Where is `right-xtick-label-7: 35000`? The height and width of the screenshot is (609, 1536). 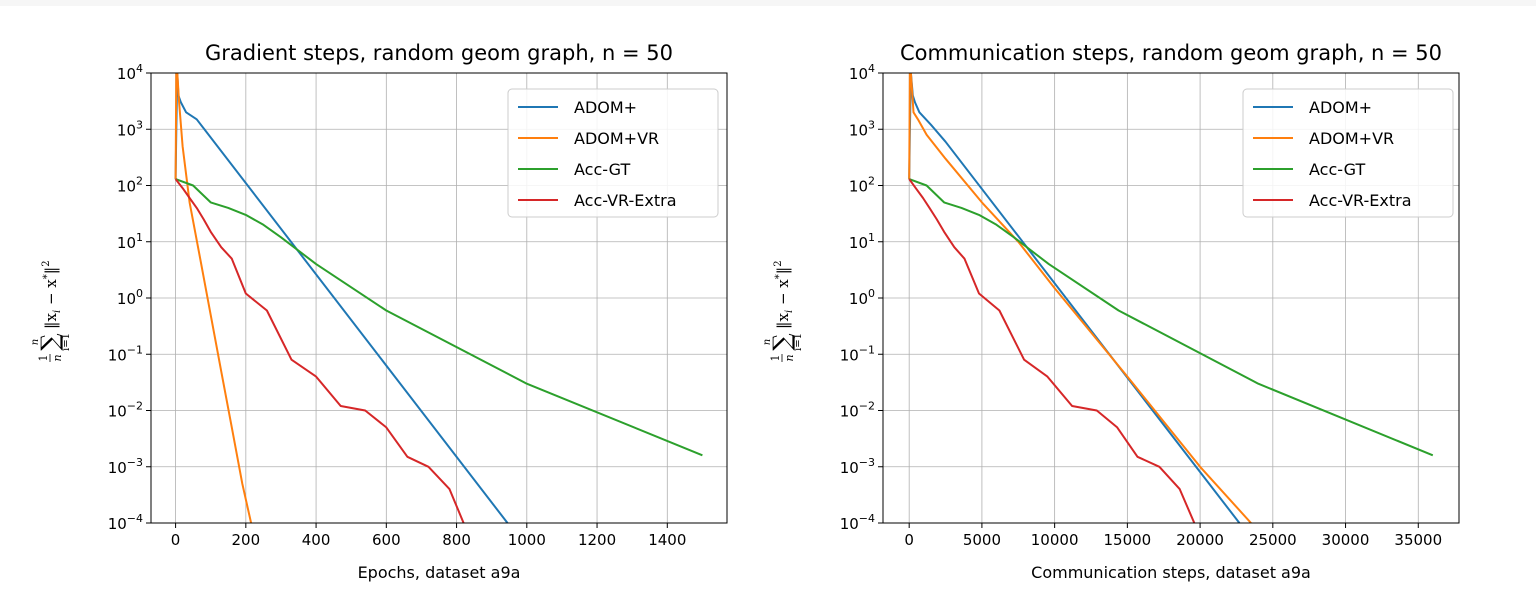
right-xtick-label-7: 35000 is located at coordinates (1418, 540).